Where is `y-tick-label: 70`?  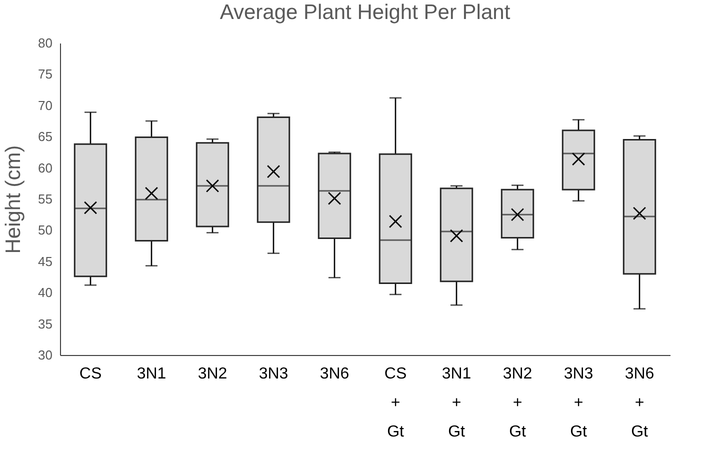 y-tick-label: 70 is located at coordinates (45, 105).